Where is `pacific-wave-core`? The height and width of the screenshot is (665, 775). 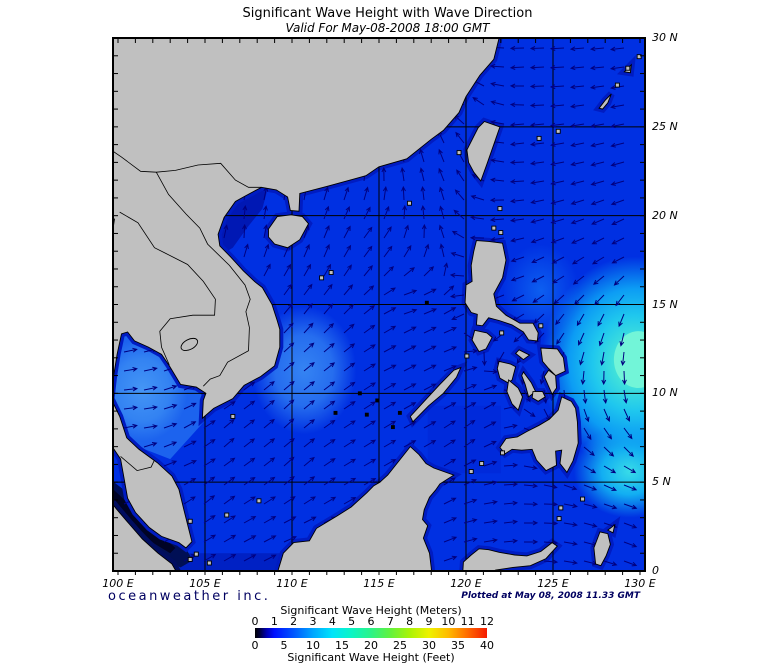 pacific-wave-core is located at coordinates (629, 360).